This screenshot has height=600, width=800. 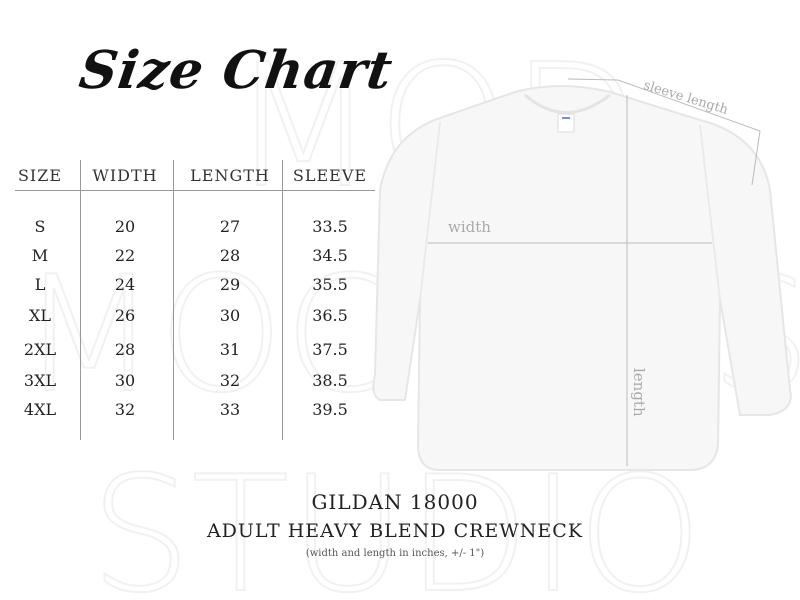 I want to click on header-sleeve: SLEEVE, so click(x=330, y=175).